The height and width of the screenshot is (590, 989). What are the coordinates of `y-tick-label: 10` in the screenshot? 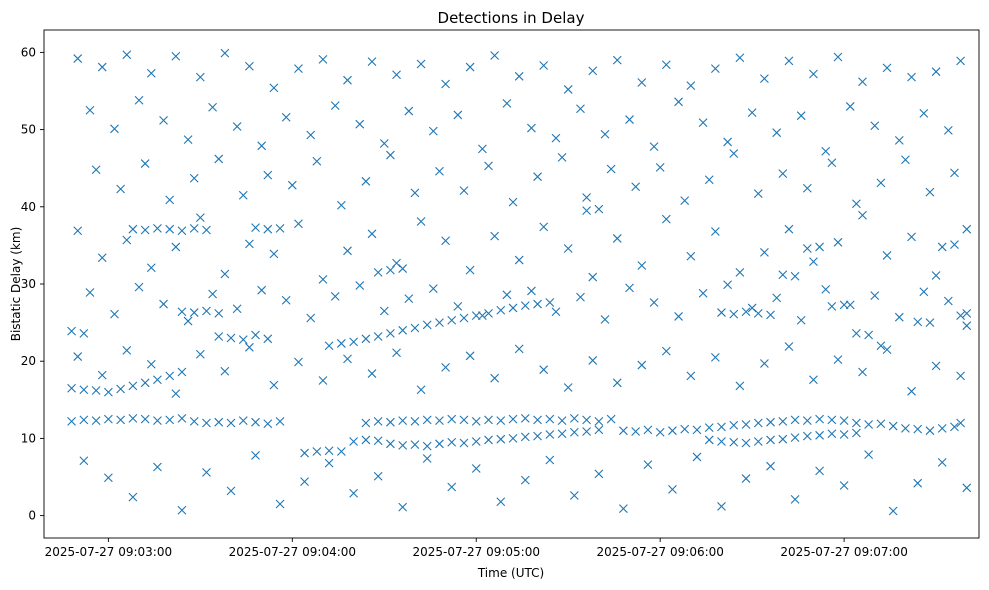 It's located at (28, 438).